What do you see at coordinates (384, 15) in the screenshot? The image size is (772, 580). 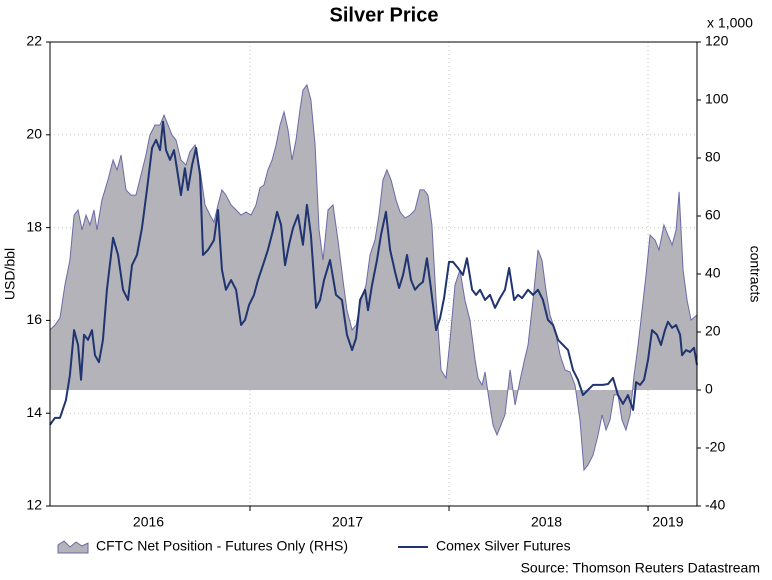 I see `chart-title: Silver Price` at bounding box center [384, 15].